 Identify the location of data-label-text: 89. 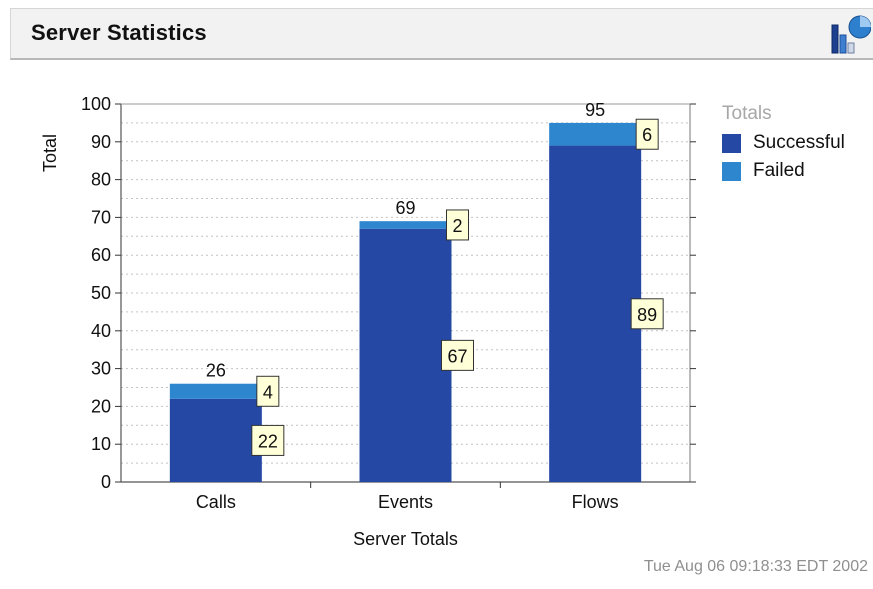
(647, 315).